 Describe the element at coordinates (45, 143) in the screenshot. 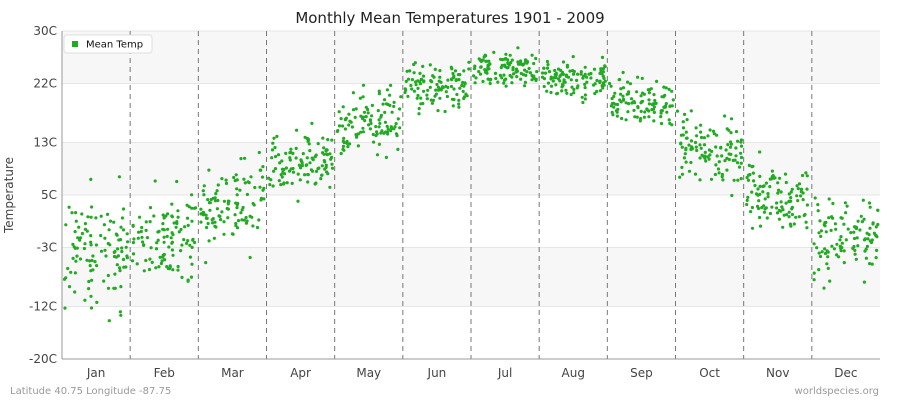

I see `y-tick-label: 13C` at that location.